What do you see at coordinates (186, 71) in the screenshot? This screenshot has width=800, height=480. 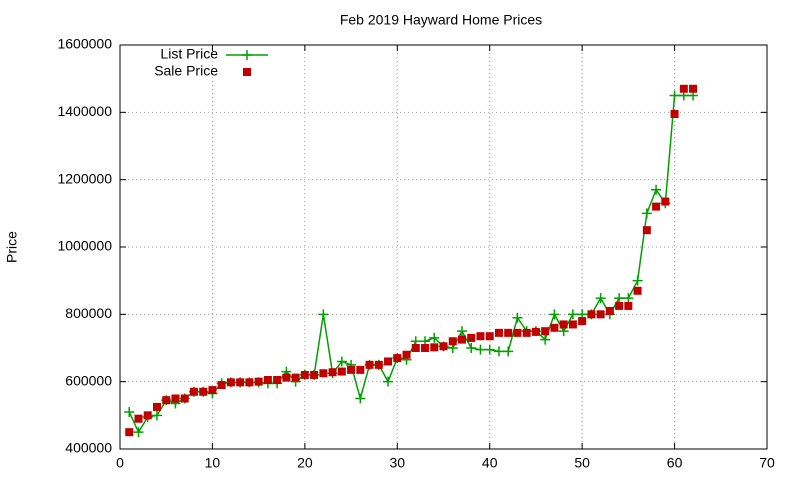 I see `legend-label: Sale Price` at bounding box center [186, 71].